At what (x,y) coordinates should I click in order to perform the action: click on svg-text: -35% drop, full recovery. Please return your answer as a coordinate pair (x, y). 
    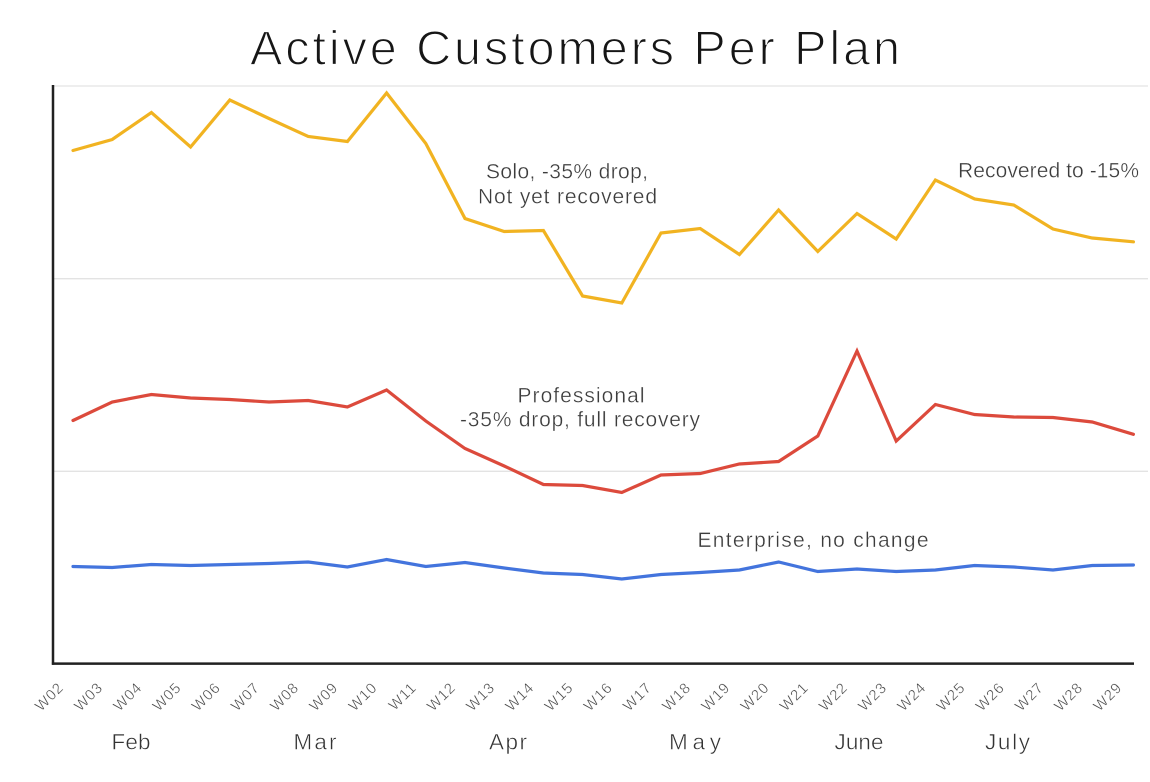
    Looking at the image, I should click on (580, 420).